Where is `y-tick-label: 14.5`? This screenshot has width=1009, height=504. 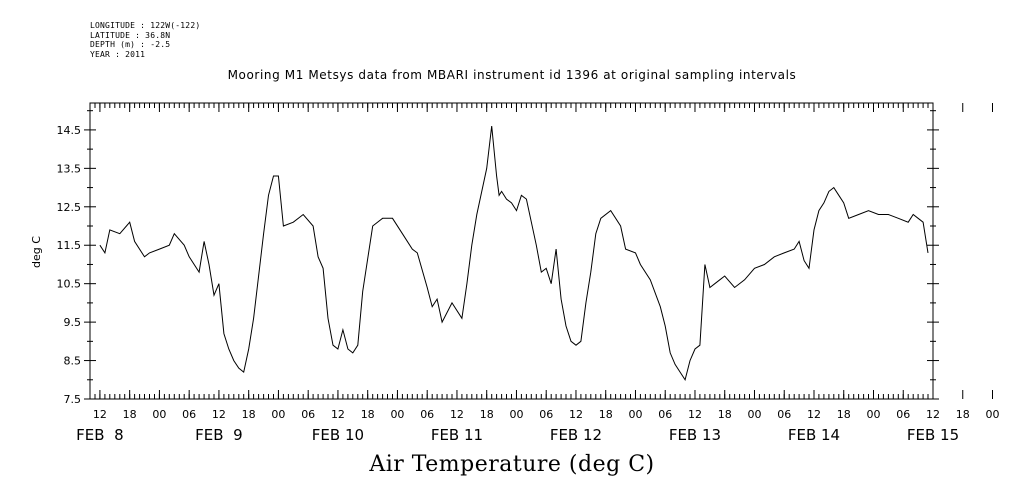
y-tick-label: 14.5 is located at coordinates (69, 130).